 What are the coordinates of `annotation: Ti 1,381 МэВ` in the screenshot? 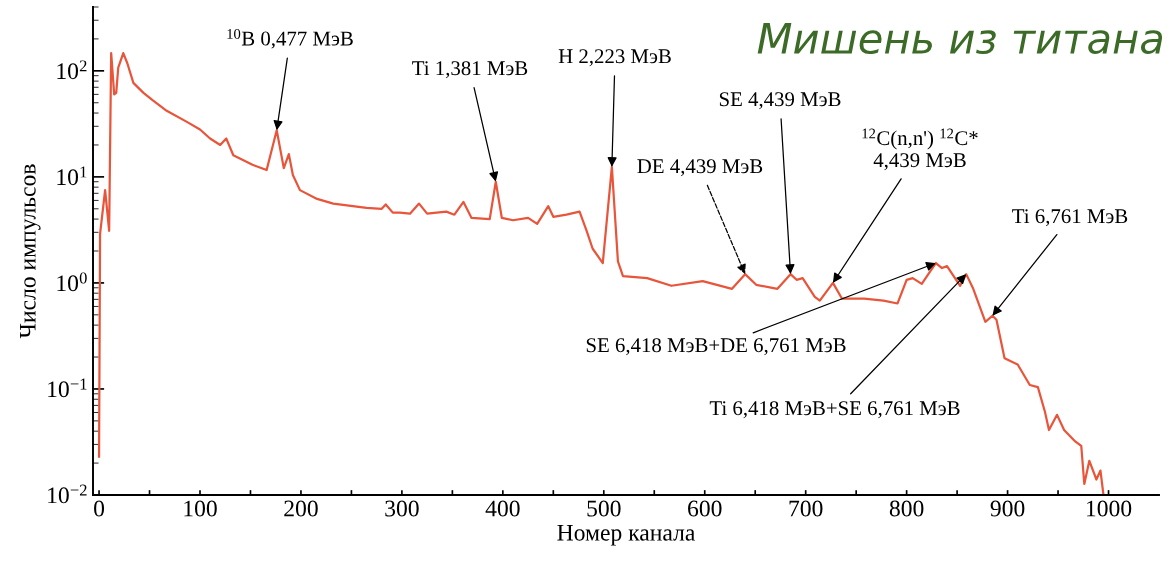 It's located at (470, 70).